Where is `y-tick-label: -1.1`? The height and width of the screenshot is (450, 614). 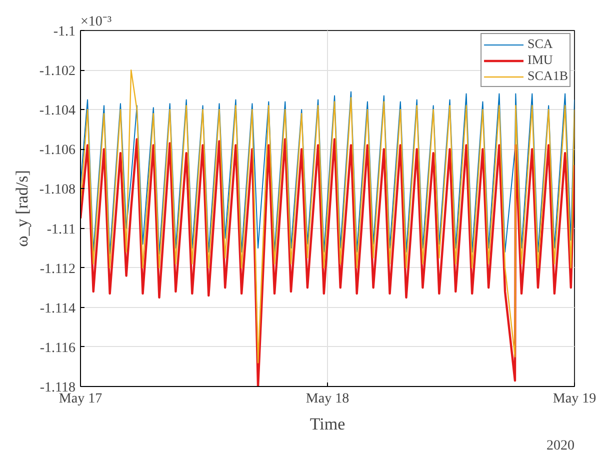 y-tick-label: -1.1 is located at coordinates (64, 32).